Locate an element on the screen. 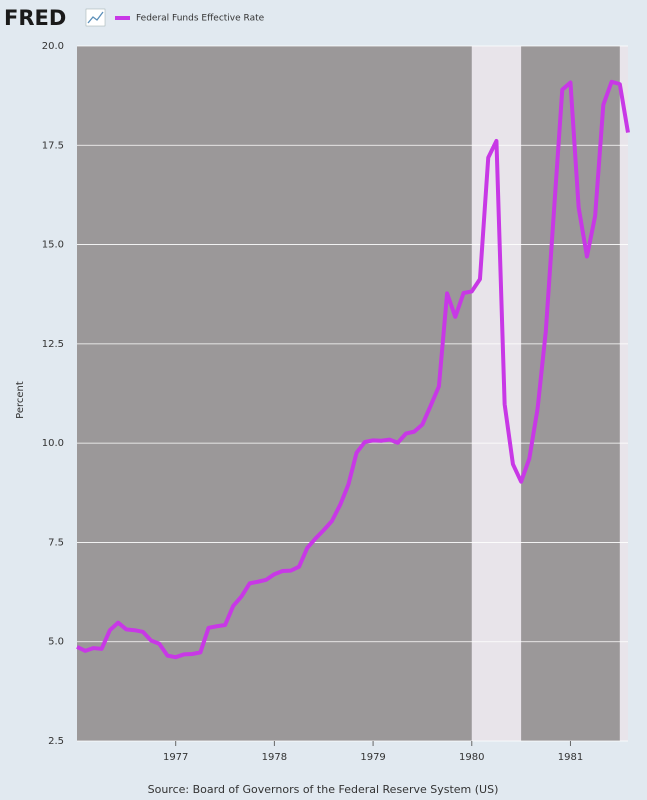 The image size is (647, 800). legend-label: Federal Funds Effective Rate is located at coordinates (200, 19).